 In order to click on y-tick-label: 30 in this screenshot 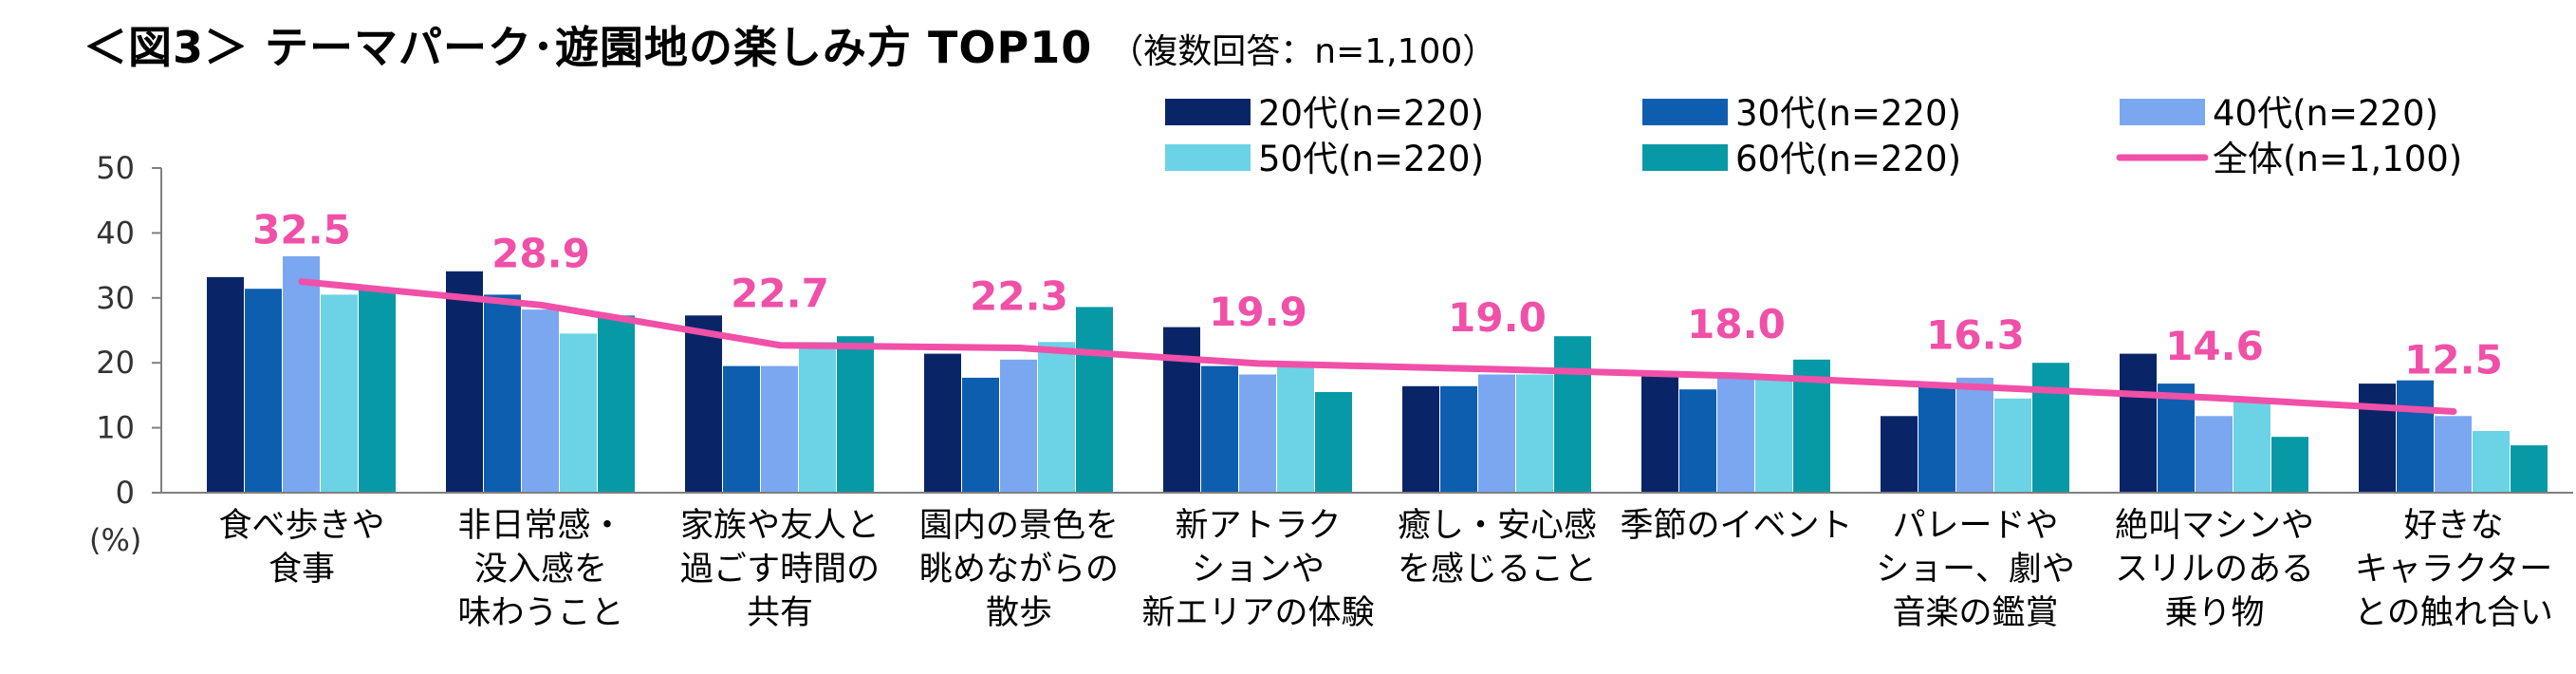, I will do `click(115, 298)`.